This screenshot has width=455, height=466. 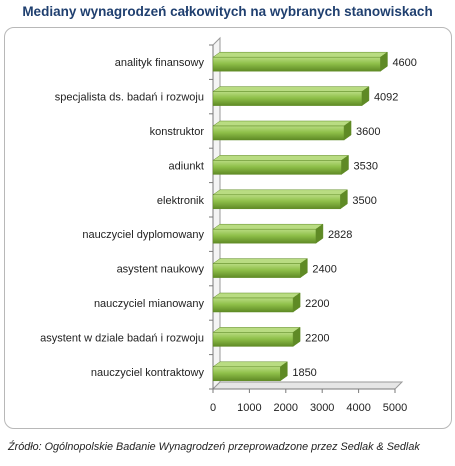 I want to click on value-label: 1850, so click(x=304, y=373).